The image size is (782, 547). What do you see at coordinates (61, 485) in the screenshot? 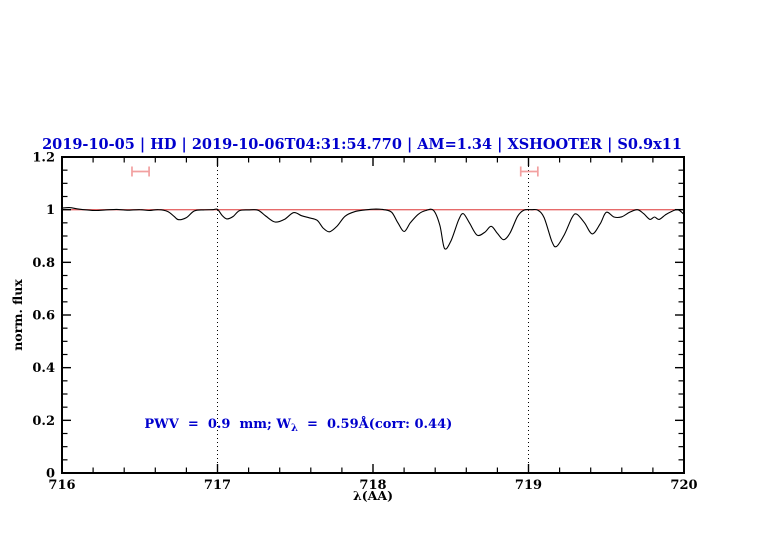
I see `x-tick-label: 716` at bounding box center [61, 485].